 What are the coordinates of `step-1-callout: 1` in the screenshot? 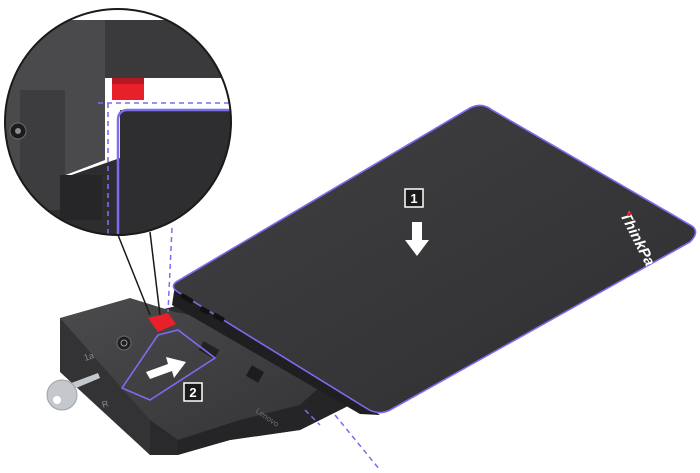 It's located at (416, 222).